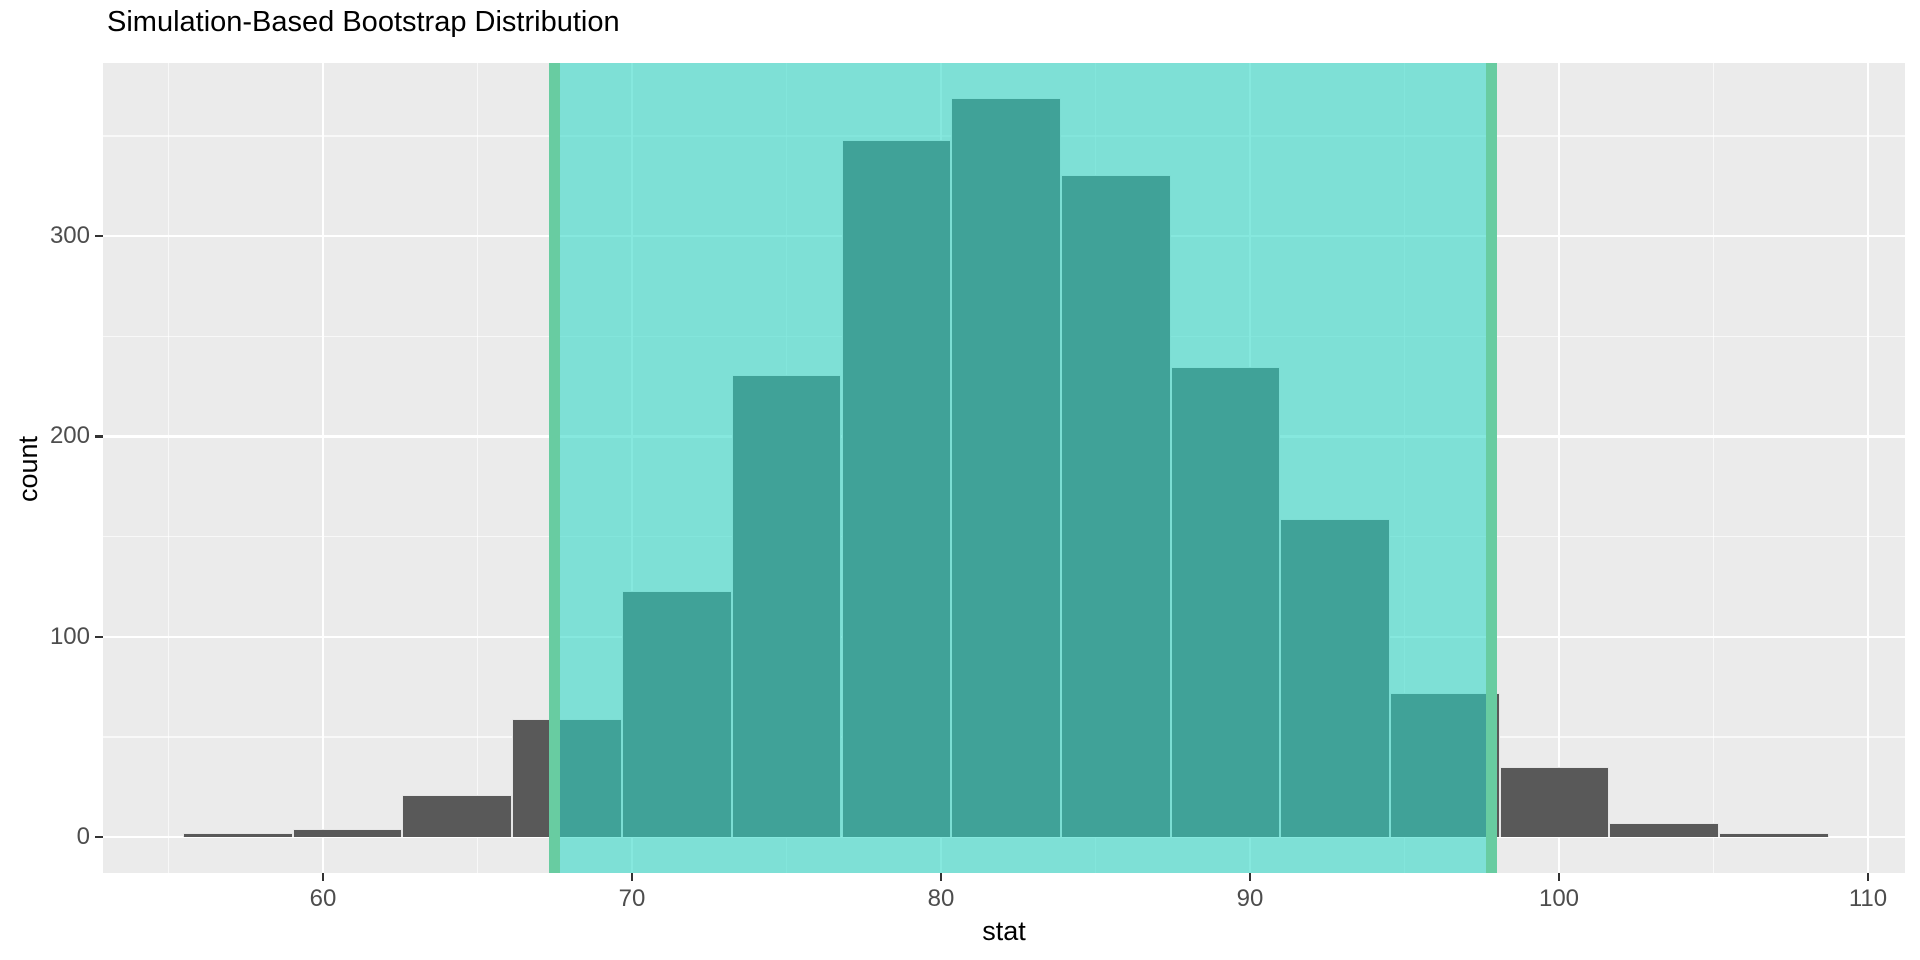 This screenshot has height=960, width=1920. What do you see at coordinates (1004, 931) in the screenshot?
I see `x-axis-title: stat` at bounding box center [1004, 931].